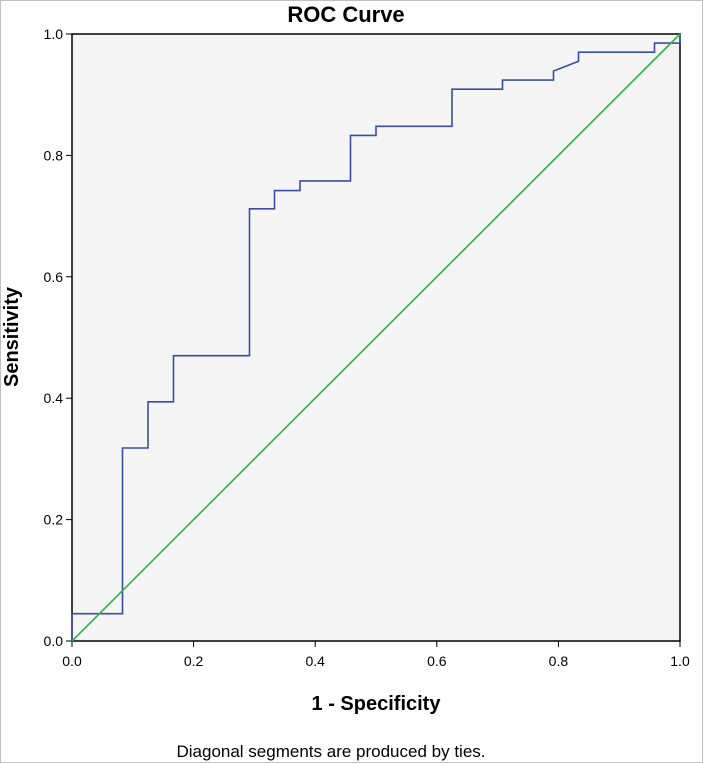  What do you see at coordinates (54, 34) in the screenshot?
I see `y-tick-label: 1.0` at bounding box center [54, 34].